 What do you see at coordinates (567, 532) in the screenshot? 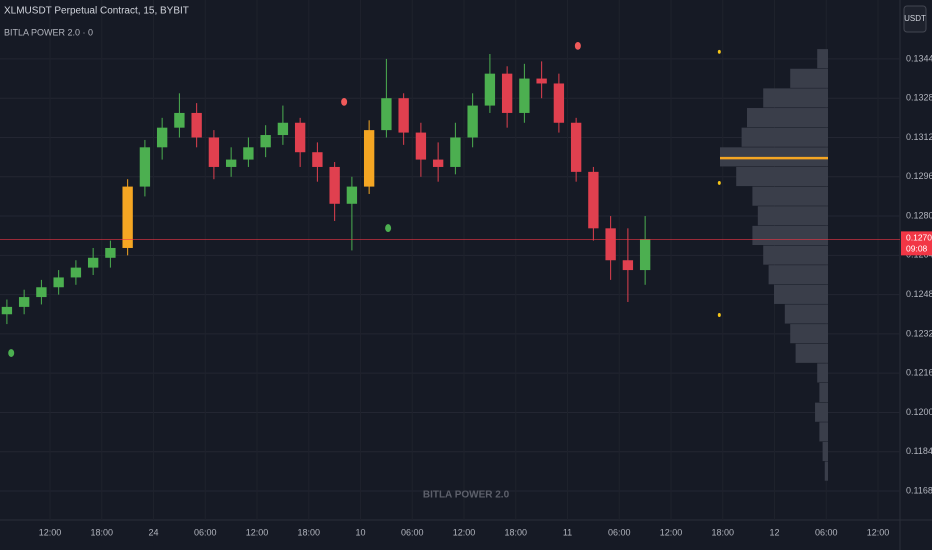
I see `x-tick-label: 11` at bounding box center [567, 532].